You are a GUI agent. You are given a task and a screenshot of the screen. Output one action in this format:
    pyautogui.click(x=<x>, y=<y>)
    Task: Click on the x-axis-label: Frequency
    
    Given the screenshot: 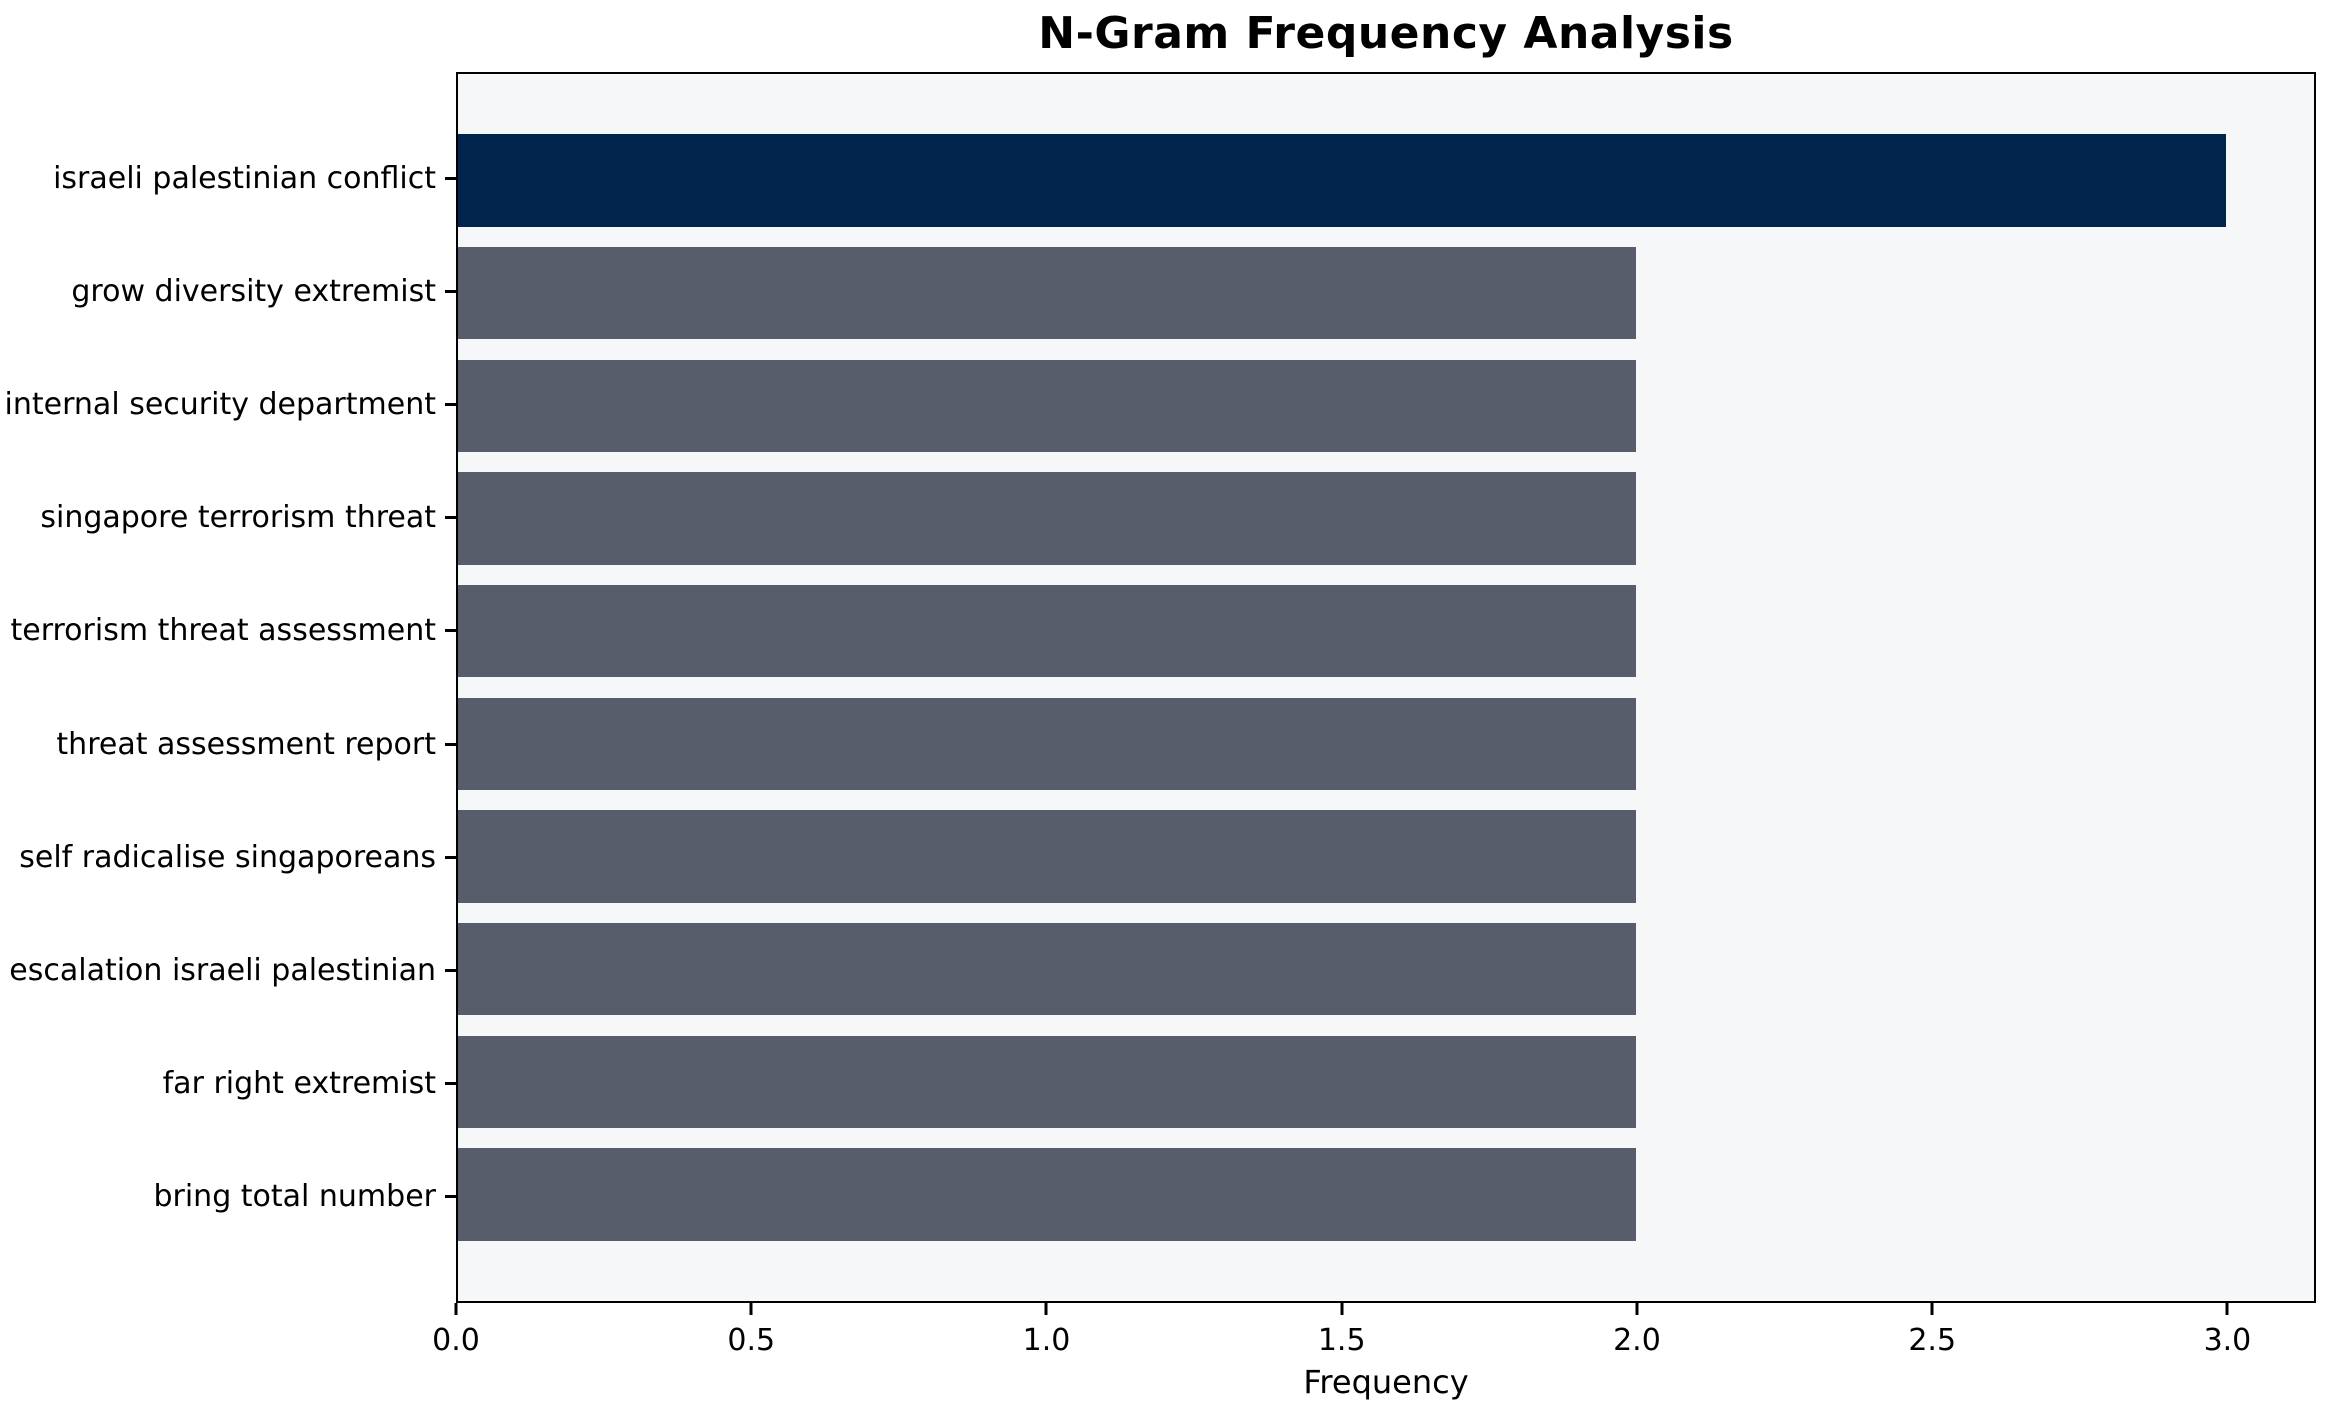 What is the action you would take?
    pyautogui.click(x=1386, y=1382)
    